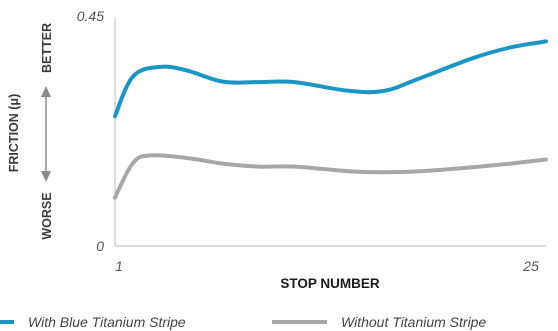 This screenshot has width=558, height=331. Describe the element at coordinates (14, 133) in the screenshot. I see `y-axis-title: FRICTION (μ)` at that location.